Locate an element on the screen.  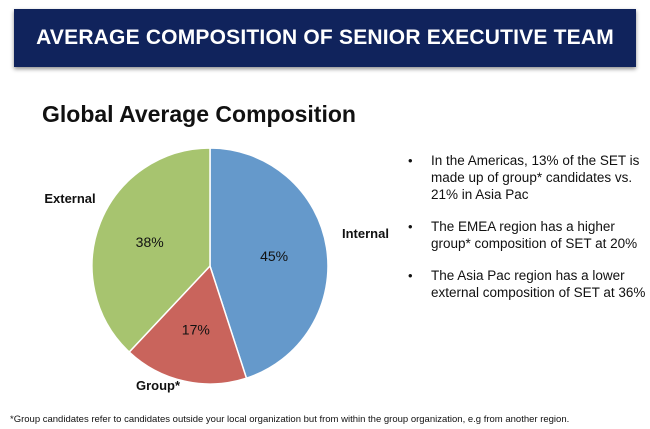
chart-title: Global Average Composition is located at coordinates (199, 114).